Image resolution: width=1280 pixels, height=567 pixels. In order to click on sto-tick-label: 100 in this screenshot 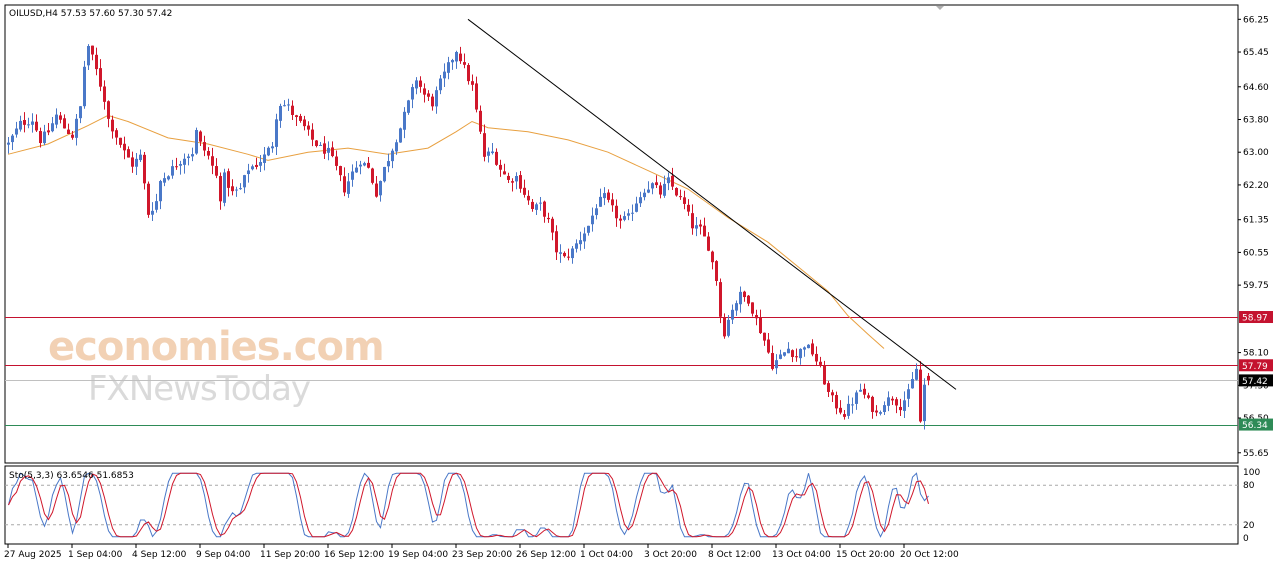, I will do `click(1251, 473)`.